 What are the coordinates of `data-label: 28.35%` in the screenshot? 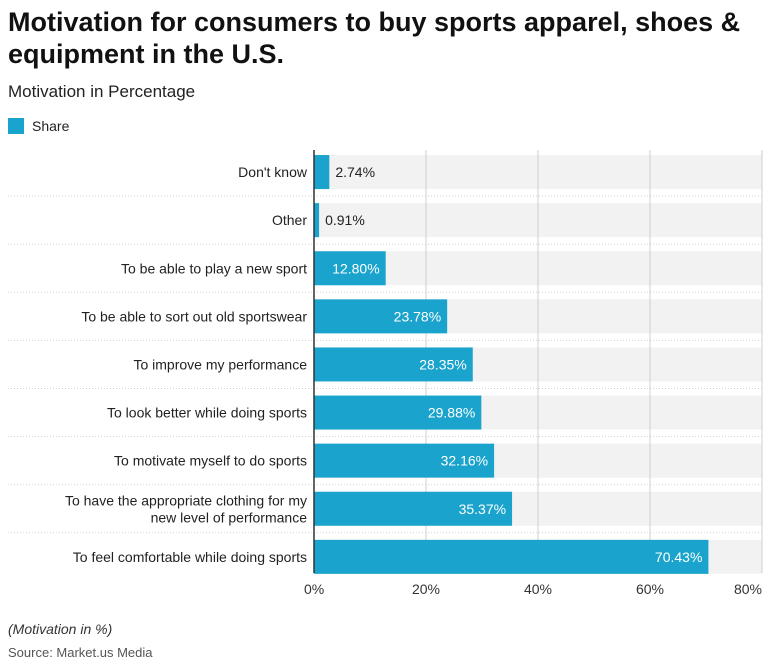 It's located at (442, 364).